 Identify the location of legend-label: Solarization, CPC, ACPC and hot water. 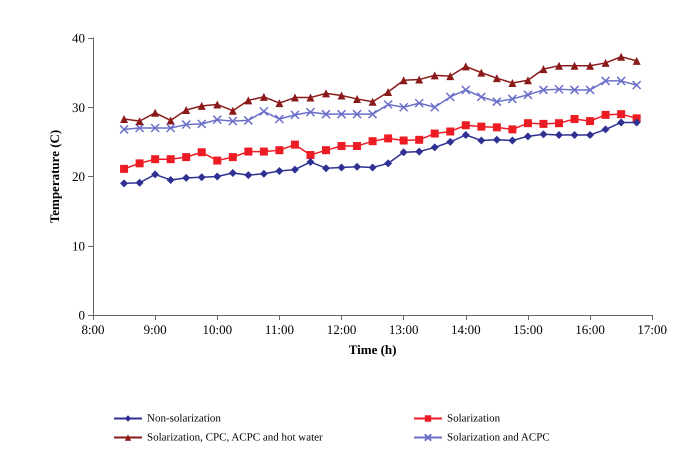
(235, 438).